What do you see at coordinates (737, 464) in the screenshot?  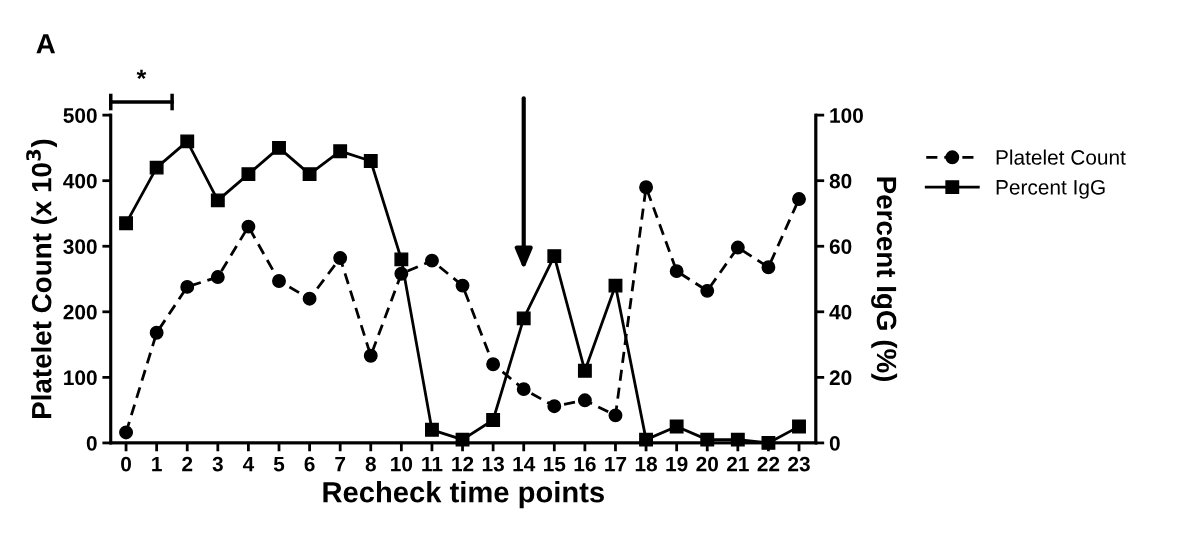 I see `x-tick-label: 21` at bounding box center [737, 464].